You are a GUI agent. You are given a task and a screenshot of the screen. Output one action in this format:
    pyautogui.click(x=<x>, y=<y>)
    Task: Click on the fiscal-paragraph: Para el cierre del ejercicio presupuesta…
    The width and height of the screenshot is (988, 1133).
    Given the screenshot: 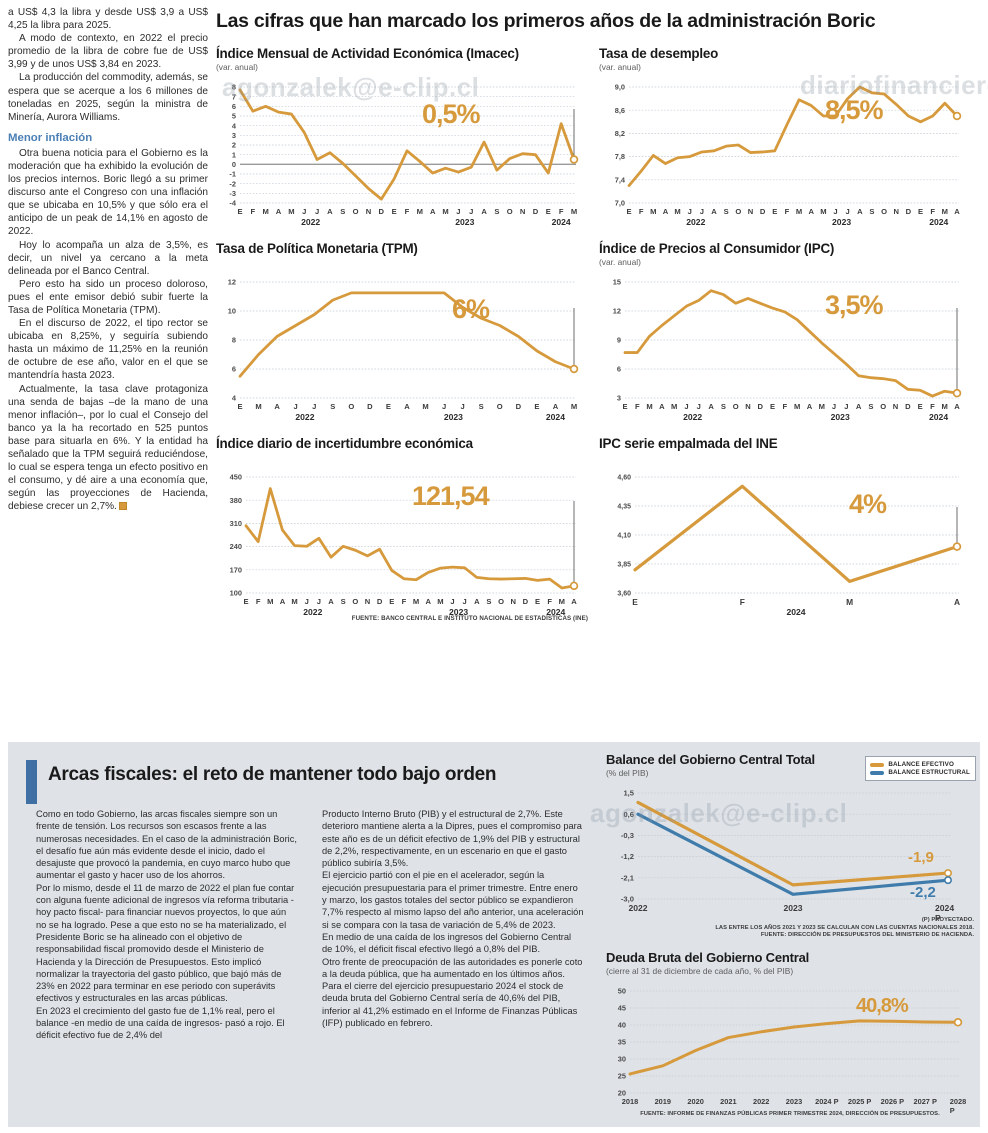 What is the action you would take?
    pyautogui.click(x=450, y=1005)
    